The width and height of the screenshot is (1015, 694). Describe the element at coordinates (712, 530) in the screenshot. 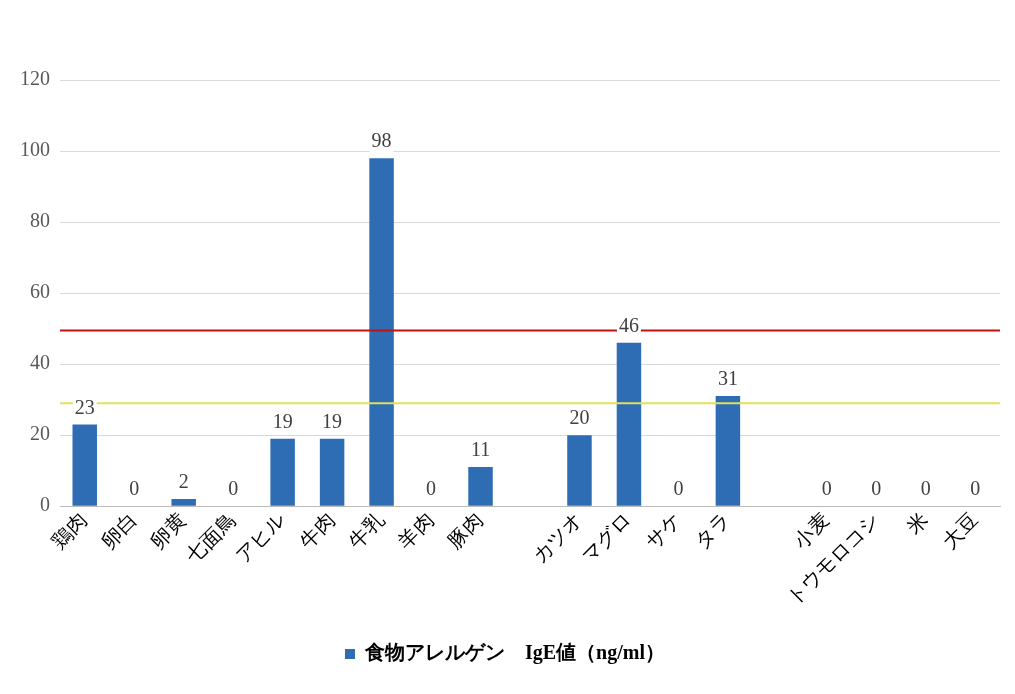

I see `x-tick-label: タラ` at that location.